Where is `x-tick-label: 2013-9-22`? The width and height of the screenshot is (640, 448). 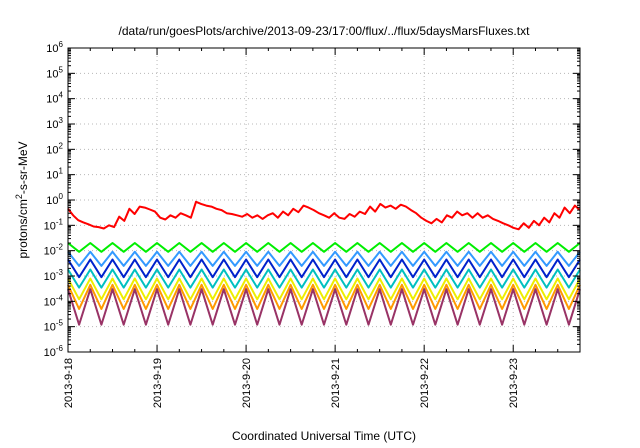
x-tick-label: 2013-9-22 is located at coordinates (425, 383).